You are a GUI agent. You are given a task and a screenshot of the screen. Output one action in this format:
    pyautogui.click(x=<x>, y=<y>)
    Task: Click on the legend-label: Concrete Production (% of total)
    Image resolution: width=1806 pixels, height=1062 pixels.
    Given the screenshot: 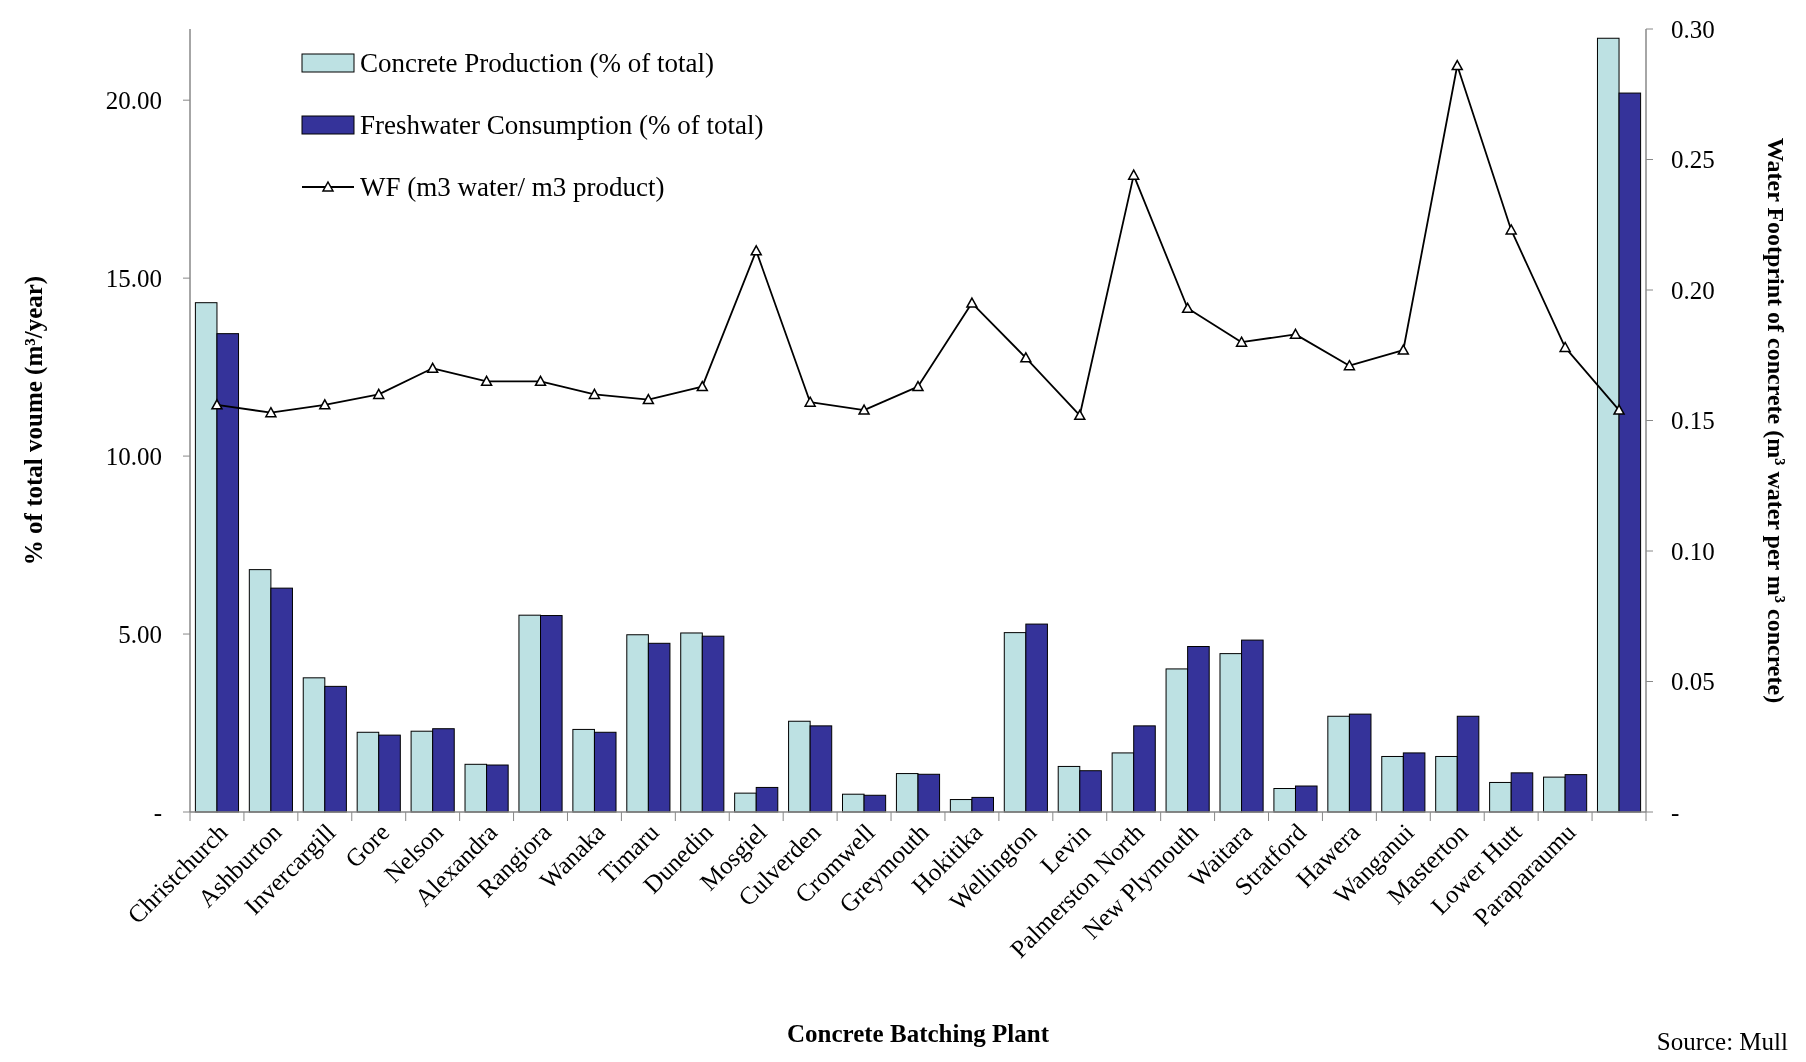 What is the action you would take?
    pyautogui.click(x=537, y=63)
    